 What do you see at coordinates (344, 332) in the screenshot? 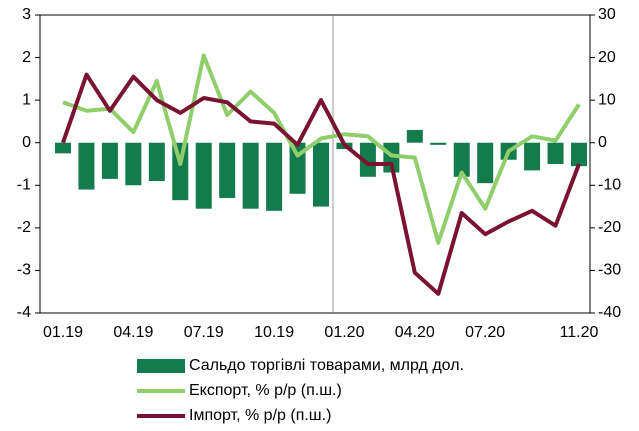
I see `x-tick-label: 01.20` at bounding box center [344, 332].